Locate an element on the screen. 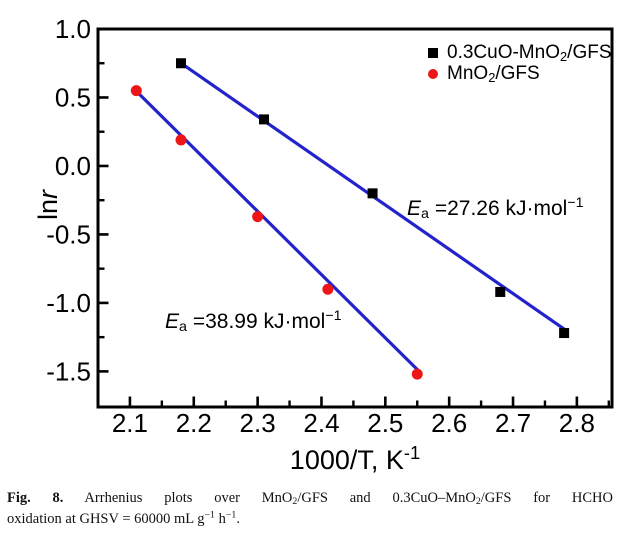 This screenshot has width=620, height=556. y-tick-label: -1.0 is located at coordinates (68, 303).